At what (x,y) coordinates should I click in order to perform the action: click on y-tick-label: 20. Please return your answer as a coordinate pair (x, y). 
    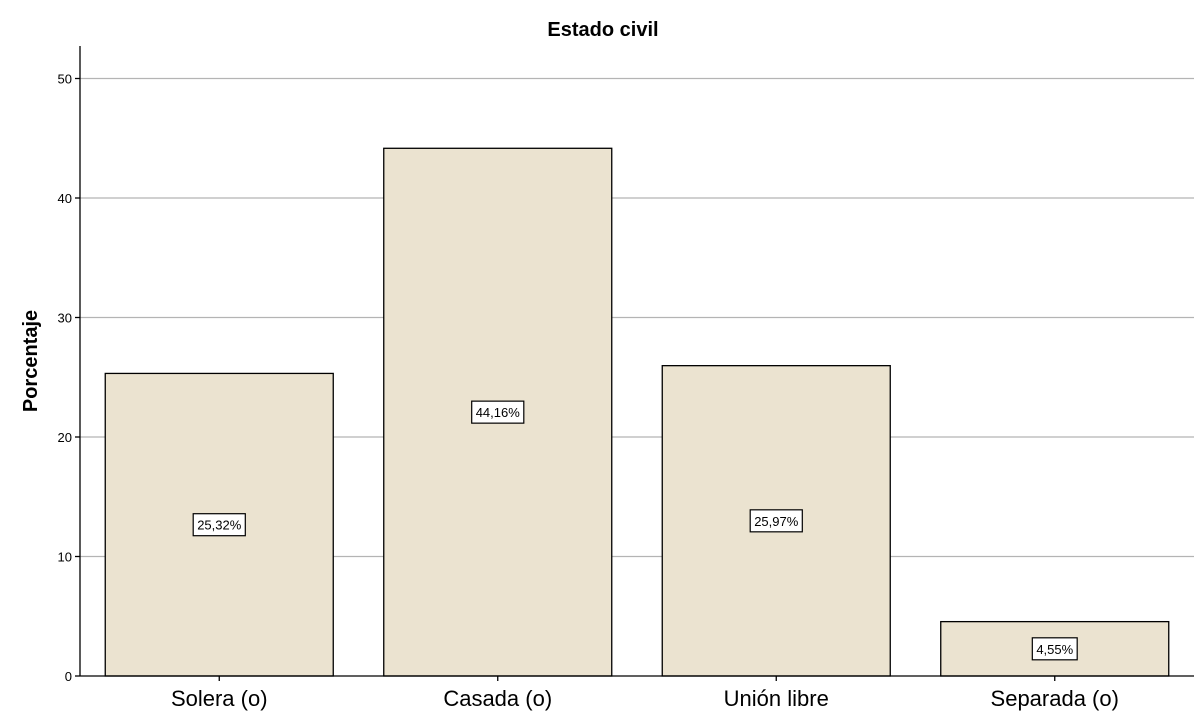
    Looking at the image, I should click on (65, 437).